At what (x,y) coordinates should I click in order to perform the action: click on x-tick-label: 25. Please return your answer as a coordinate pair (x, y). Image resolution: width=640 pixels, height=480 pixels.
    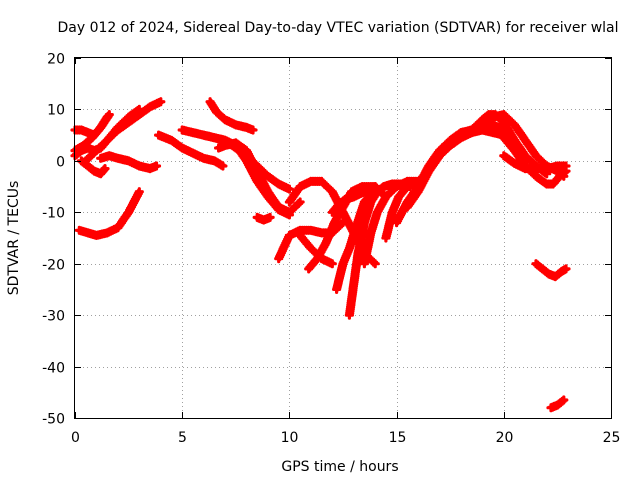
    Looking at the image, I should click on (612, 438).